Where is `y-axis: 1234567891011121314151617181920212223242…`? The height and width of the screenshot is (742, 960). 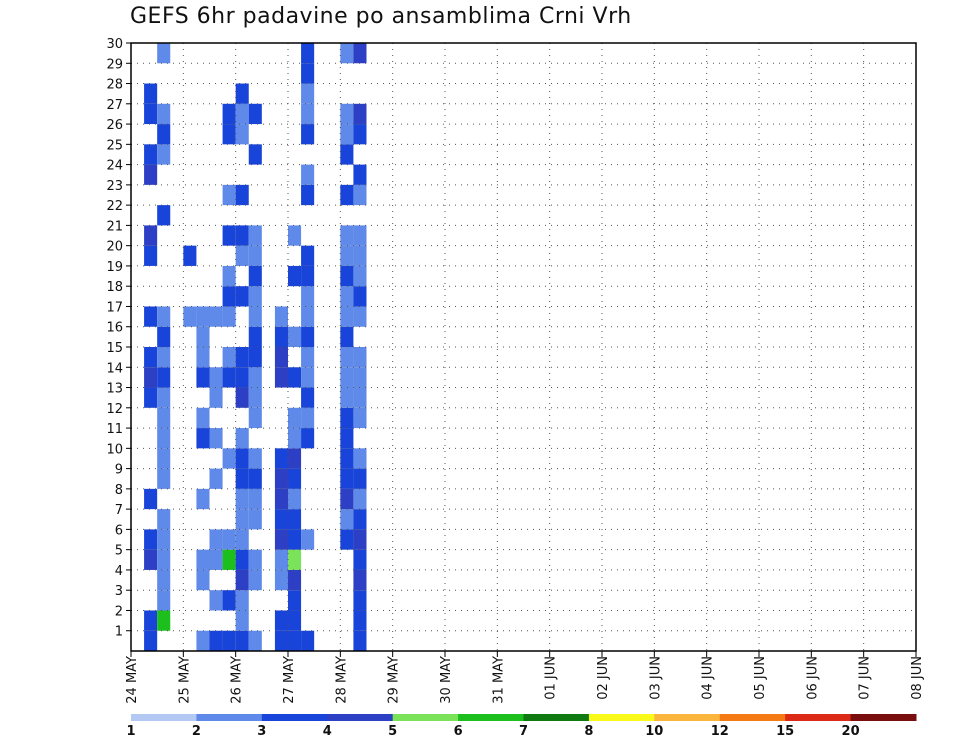
y-axis: 1234567891011121314151617181920212223242… is located at coordinates (118, 338).